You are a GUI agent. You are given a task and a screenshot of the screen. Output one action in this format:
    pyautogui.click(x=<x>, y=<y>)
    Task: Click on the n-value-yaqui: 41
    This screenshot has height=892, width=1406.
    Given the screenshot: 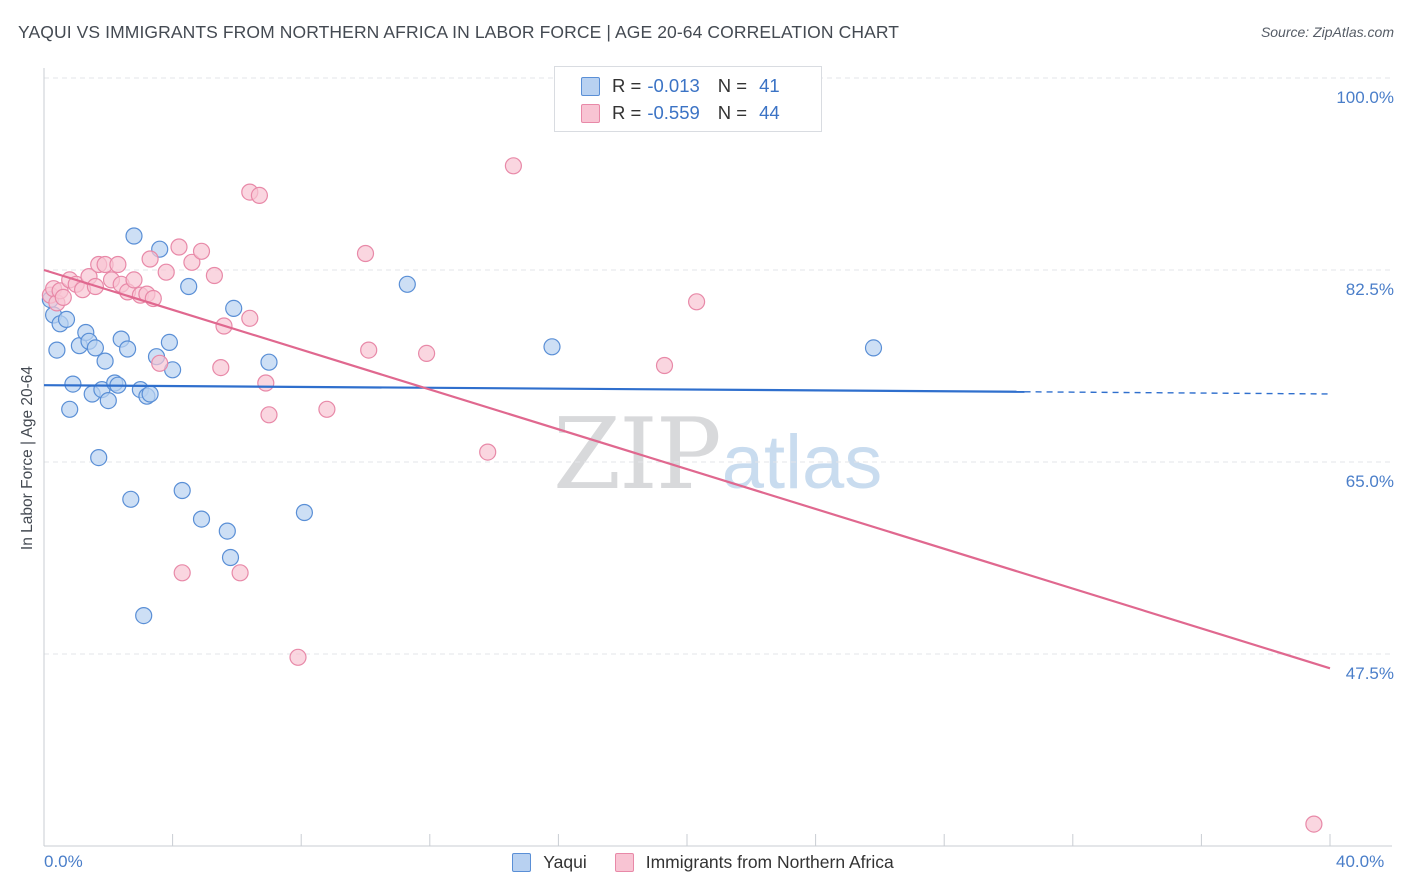 What is the action you would take?
    pyautogui.click(x=769, y=85)
    